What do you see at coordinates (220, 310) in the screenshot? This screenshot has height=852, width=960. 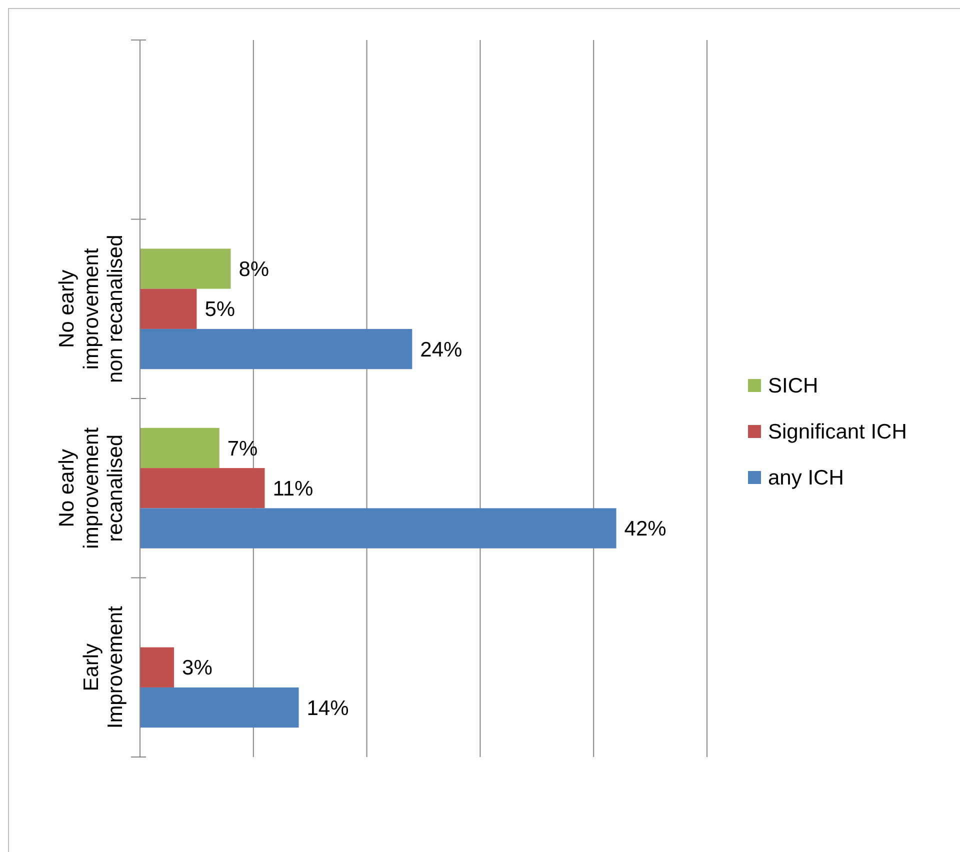 I see `data-label: 5%` at bounding box center [220, 310].